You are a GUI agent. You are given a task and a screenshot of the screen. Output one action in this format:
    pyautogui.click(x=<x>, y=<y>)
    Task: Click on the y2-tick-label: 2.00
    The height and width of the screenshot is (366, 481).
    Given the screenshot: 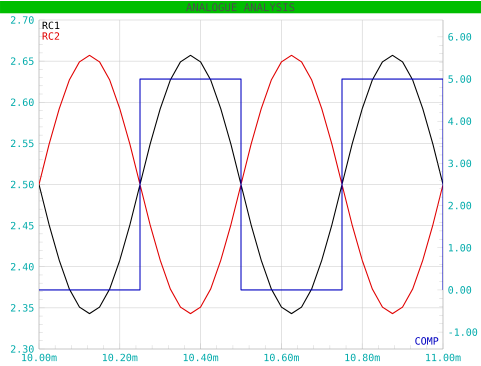 What is the action you would take?
    pyautogui.click(x=460, y=206)
    